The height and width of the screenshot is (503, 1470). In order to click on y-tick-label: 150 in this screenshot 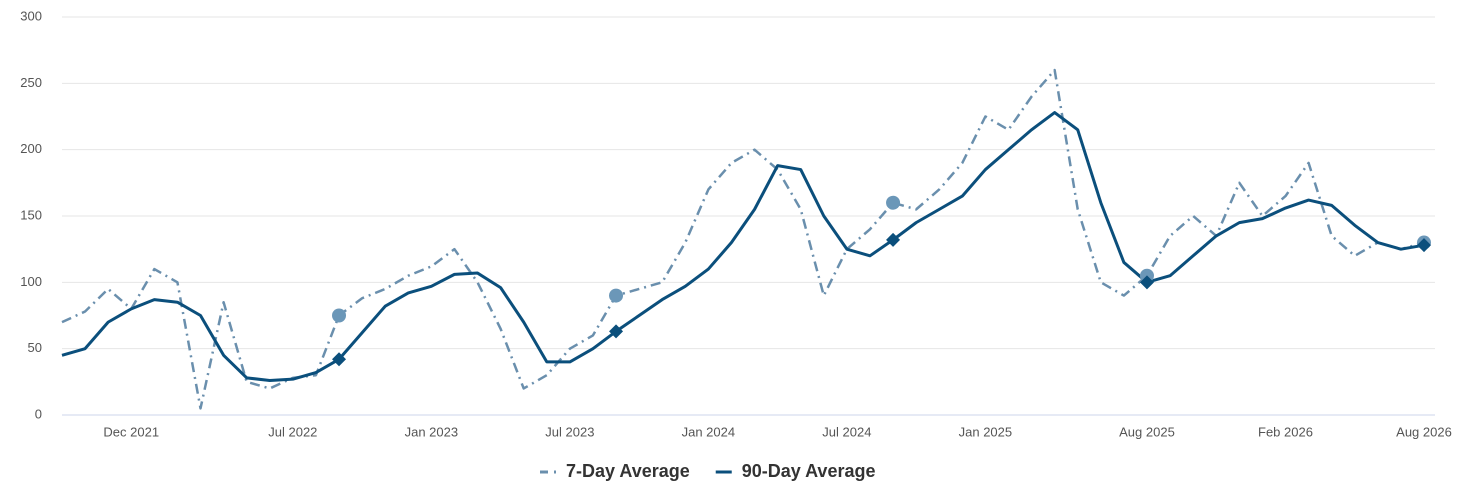, I will do `click(31, 214)`.